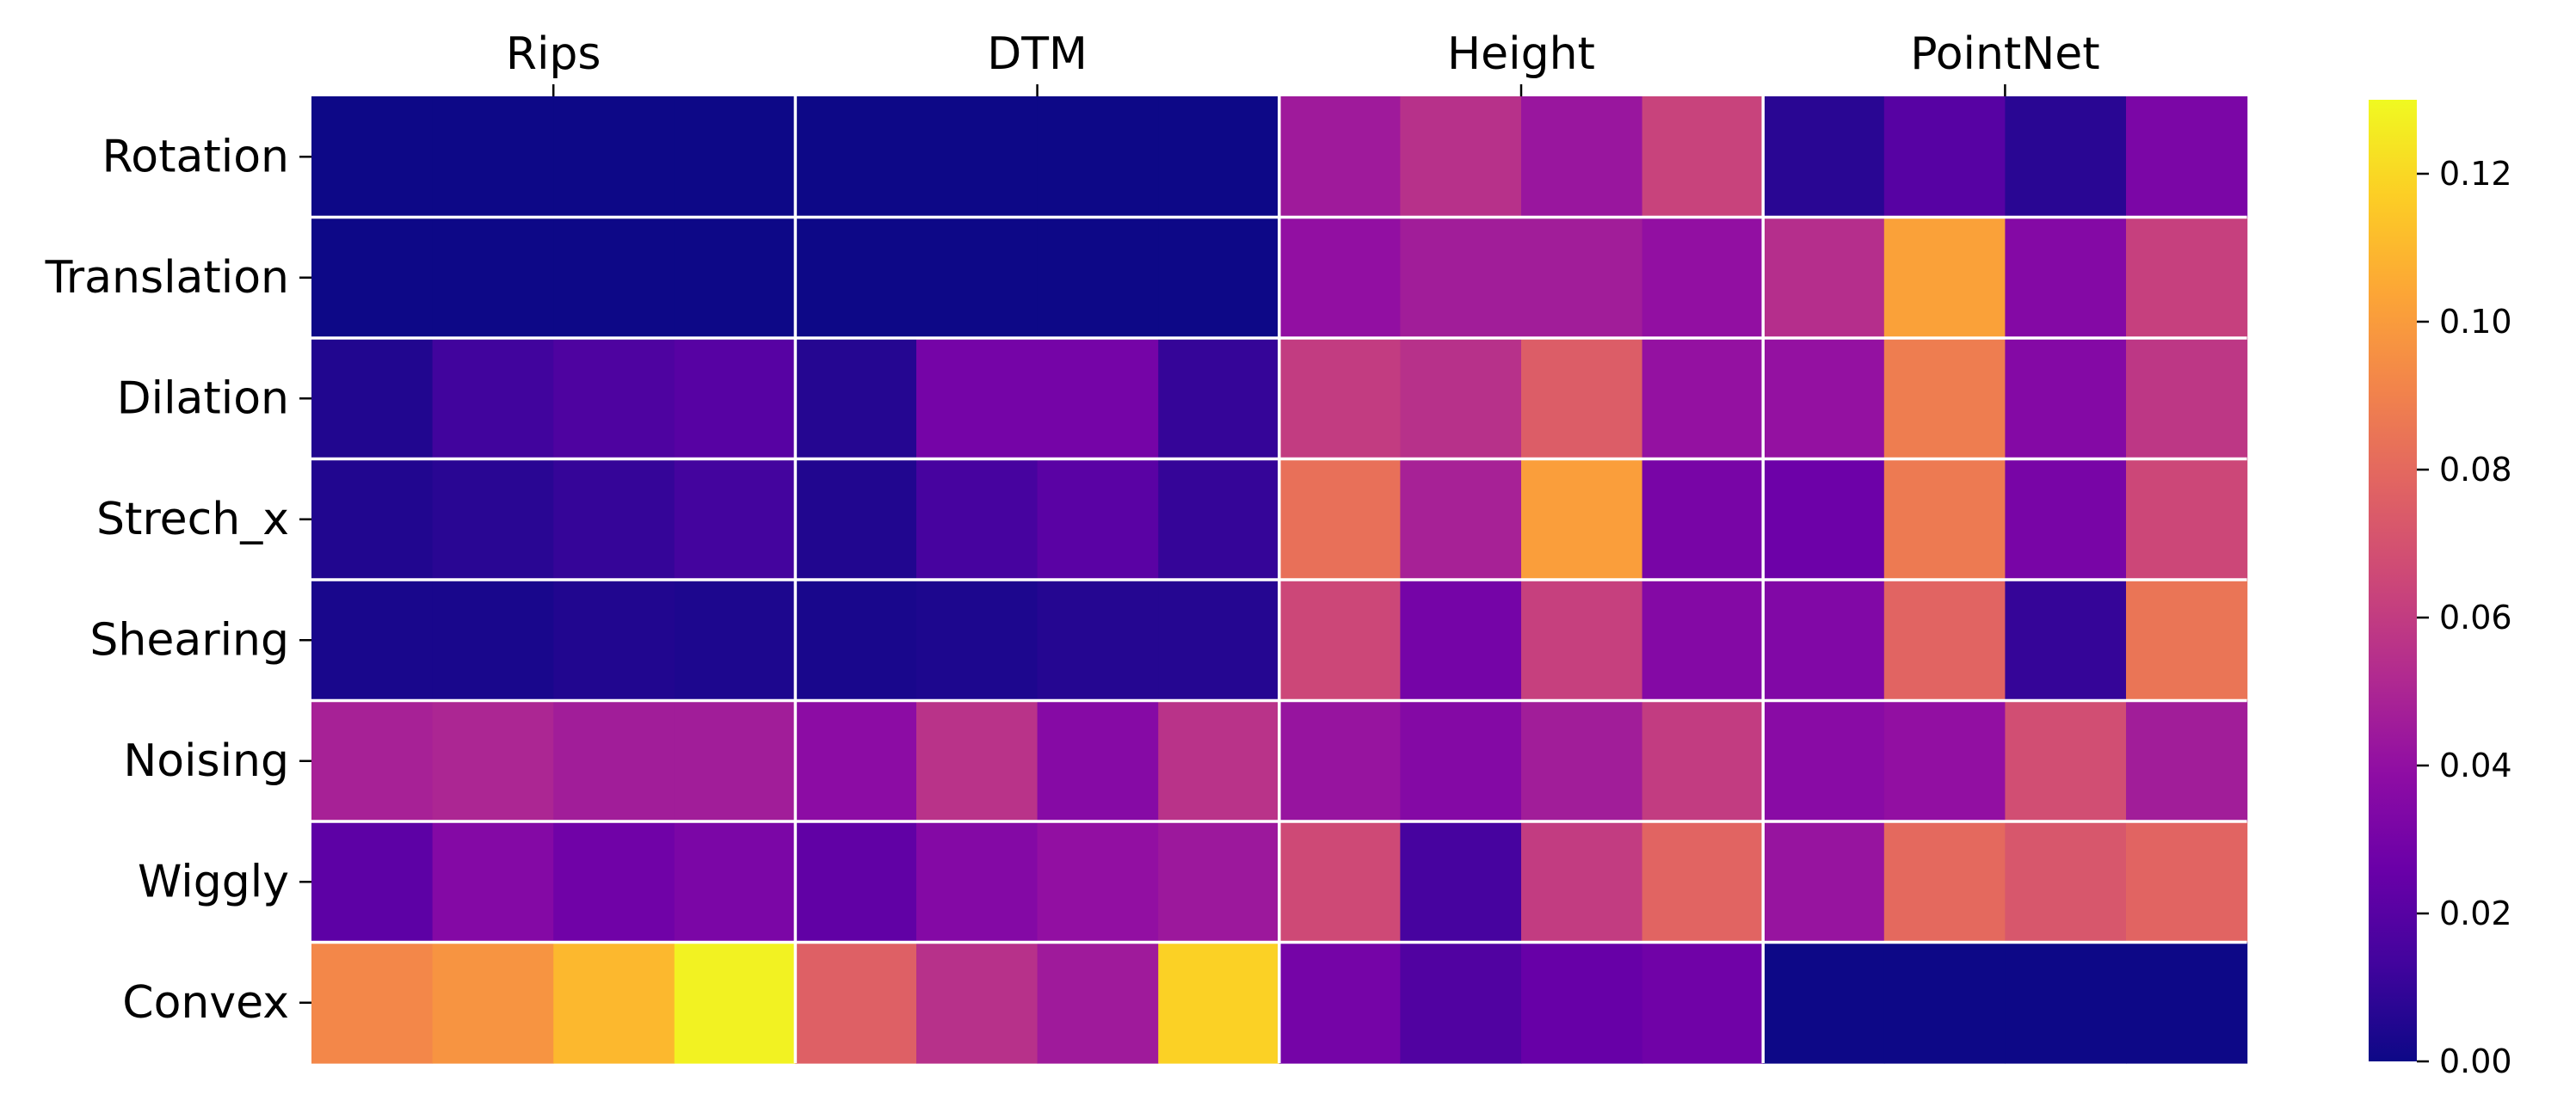 Image resolution: width=2576 pixels, height=1113 pixels. Describe the element at coordinates (2476, 765) in the screenshot. I see `colorbar-tick-label: 0.04` at that location.